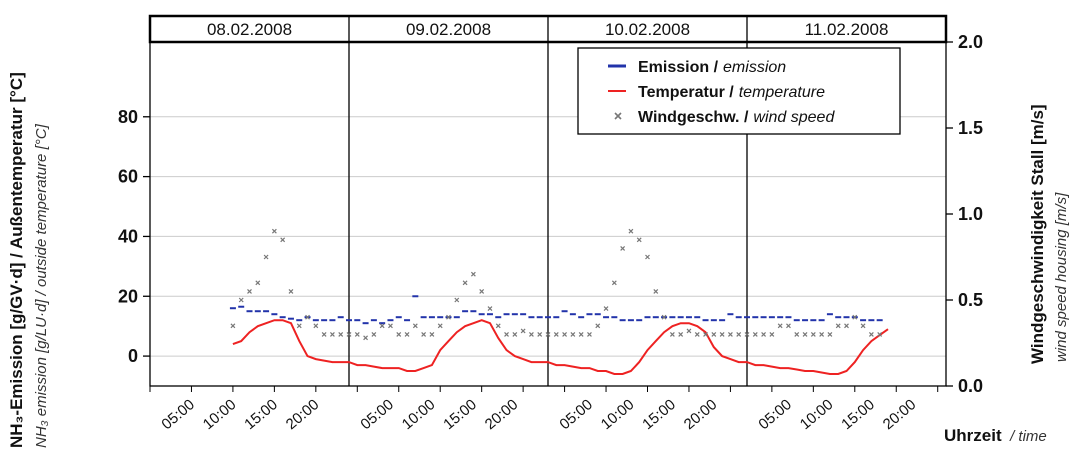 The width and height of the screenshot is (1081, 457). I want to click on y-right-tick-label: 0.0, so click(970, 386).